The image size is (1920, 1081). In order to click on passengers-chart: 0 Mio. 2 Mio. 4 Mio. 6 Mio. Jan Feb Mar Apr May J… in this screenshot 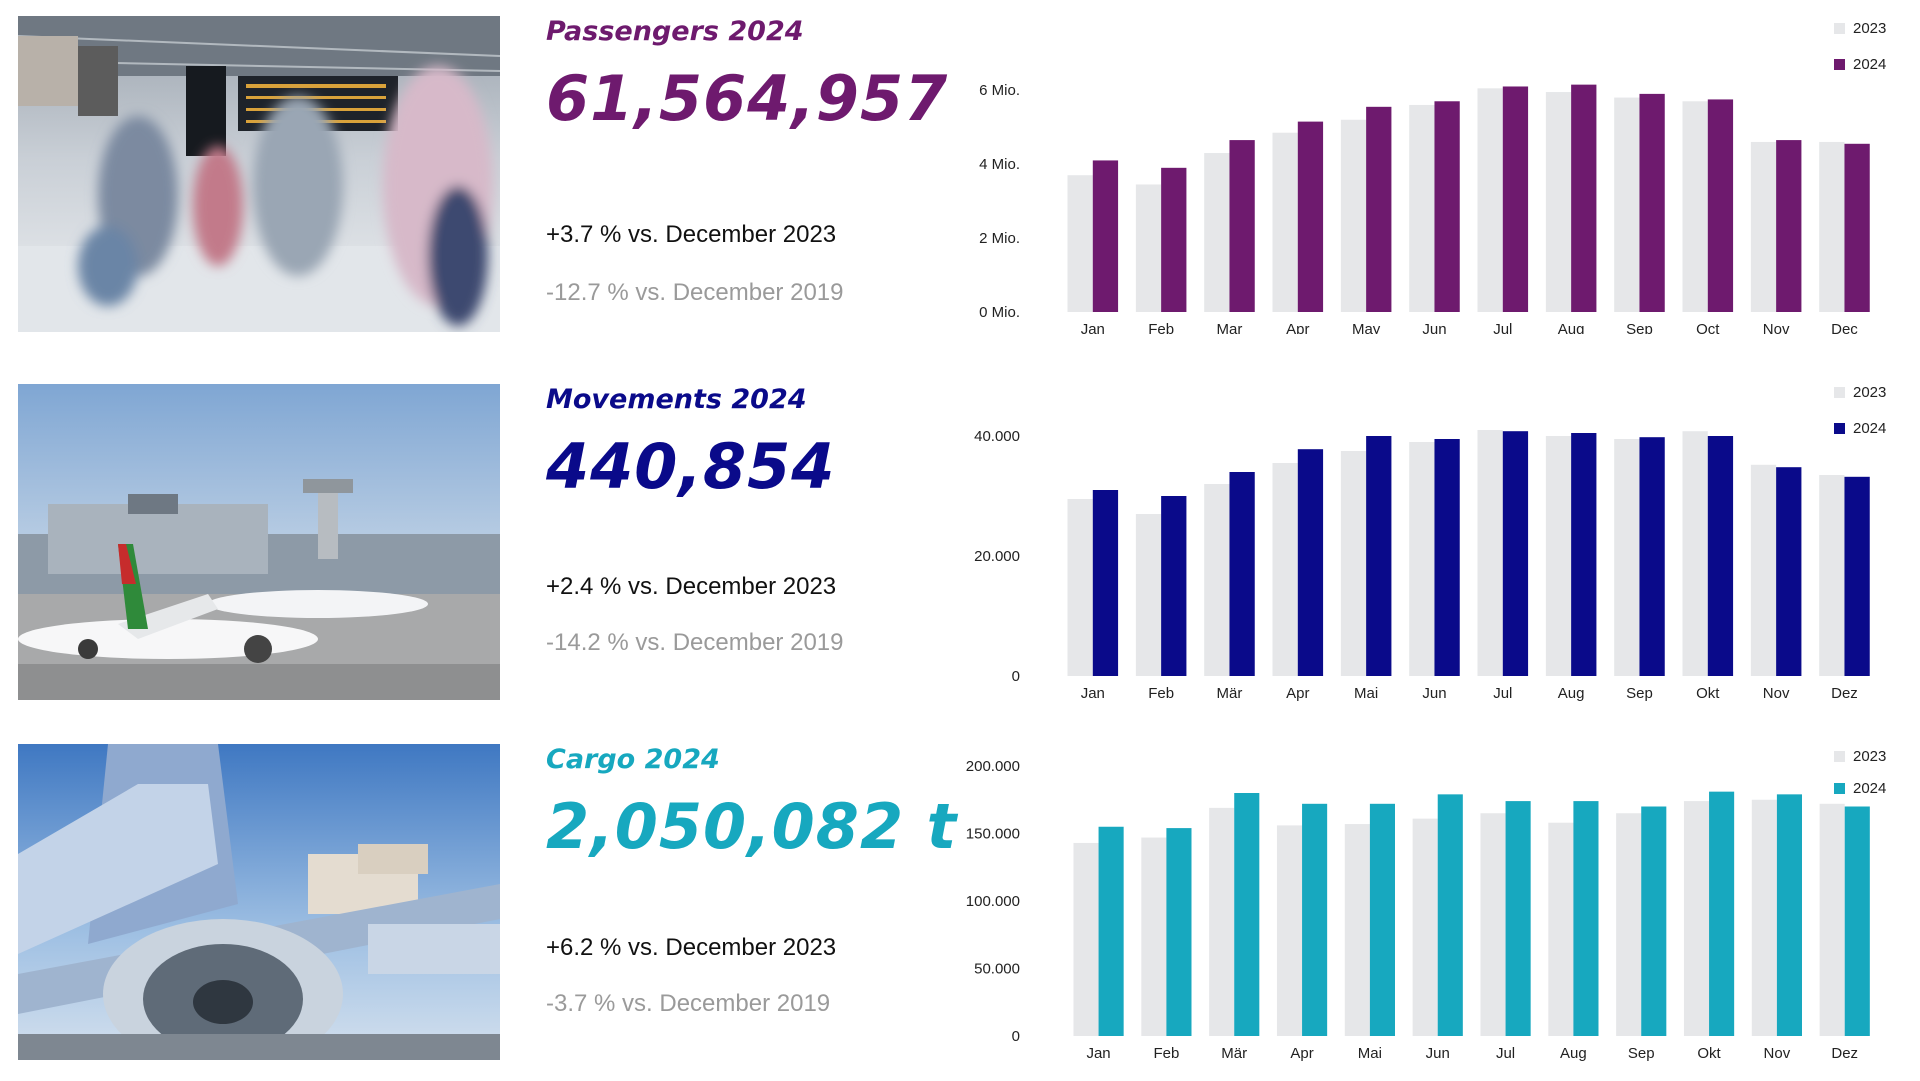, I will do `click(1435, 175)`.